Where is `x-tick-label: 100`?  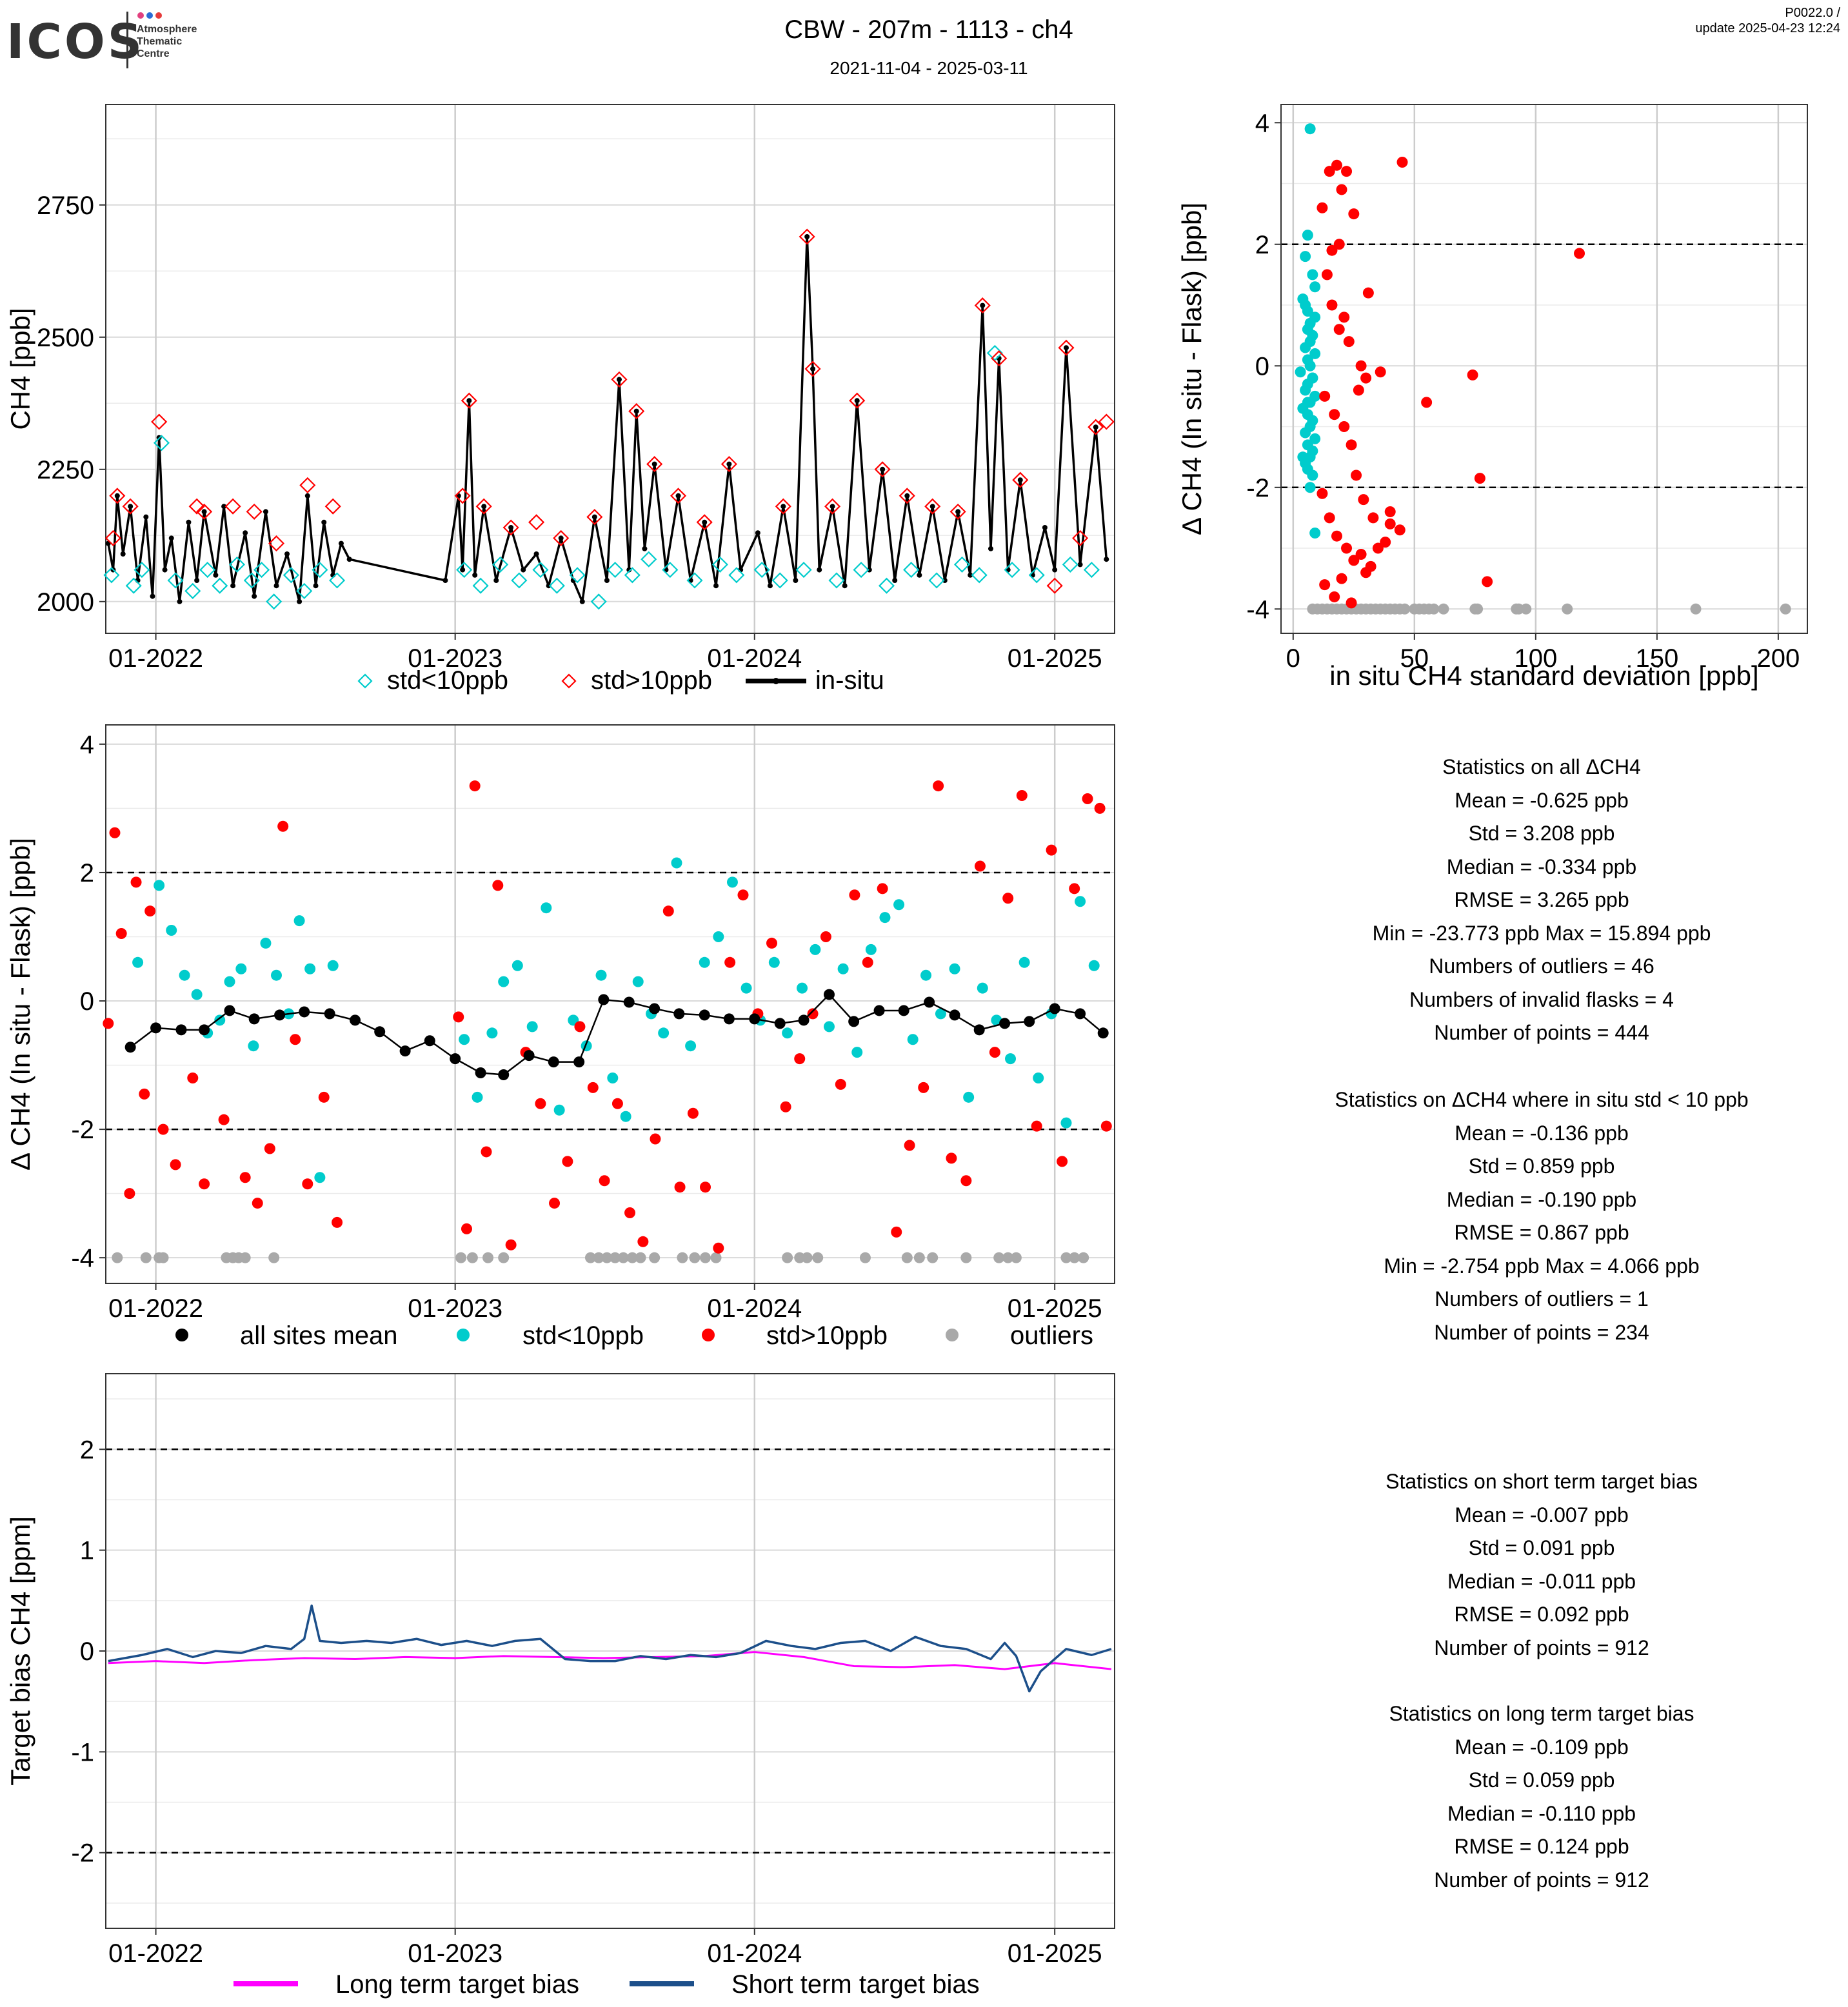
x-tick-label: 100 is located at coordinates (1535, 658).